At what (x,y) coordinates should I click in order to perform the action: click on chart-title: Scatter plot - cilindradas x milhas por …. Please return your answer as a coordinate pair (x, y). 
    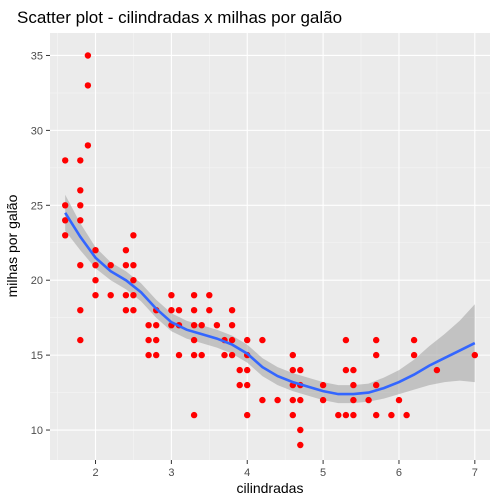
    Looking at the image, I should click on (179, 17).